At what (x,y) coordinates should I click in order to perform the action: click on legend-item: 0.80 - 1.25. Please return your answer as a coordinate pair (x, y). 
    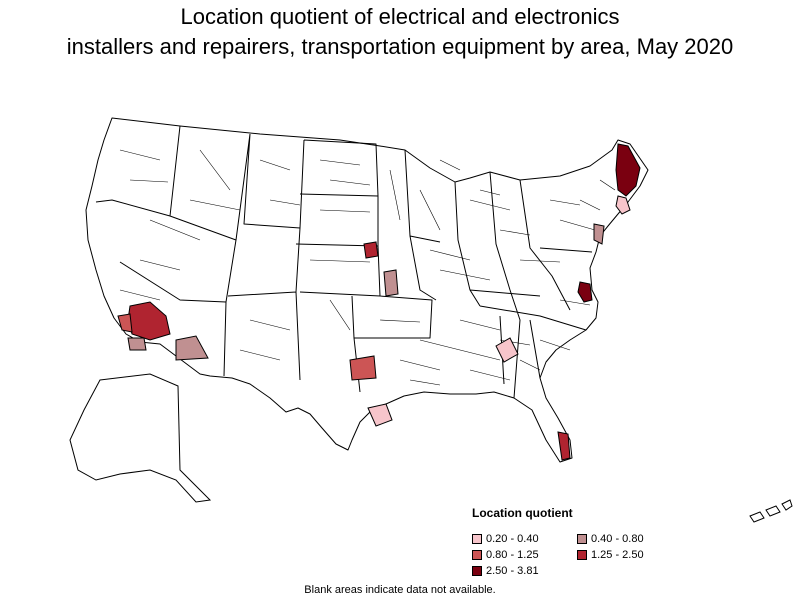
    Looking at the image, I should click on (524, 555).